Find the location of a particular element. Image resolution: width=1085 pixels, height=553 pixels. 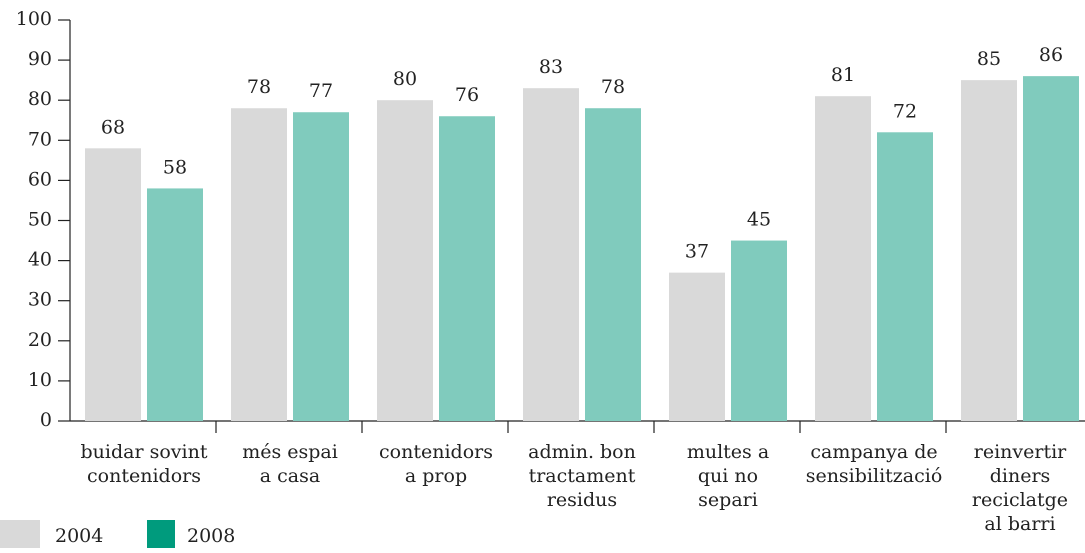

y-tick-label: 50 is located at coordinates (40, 220).